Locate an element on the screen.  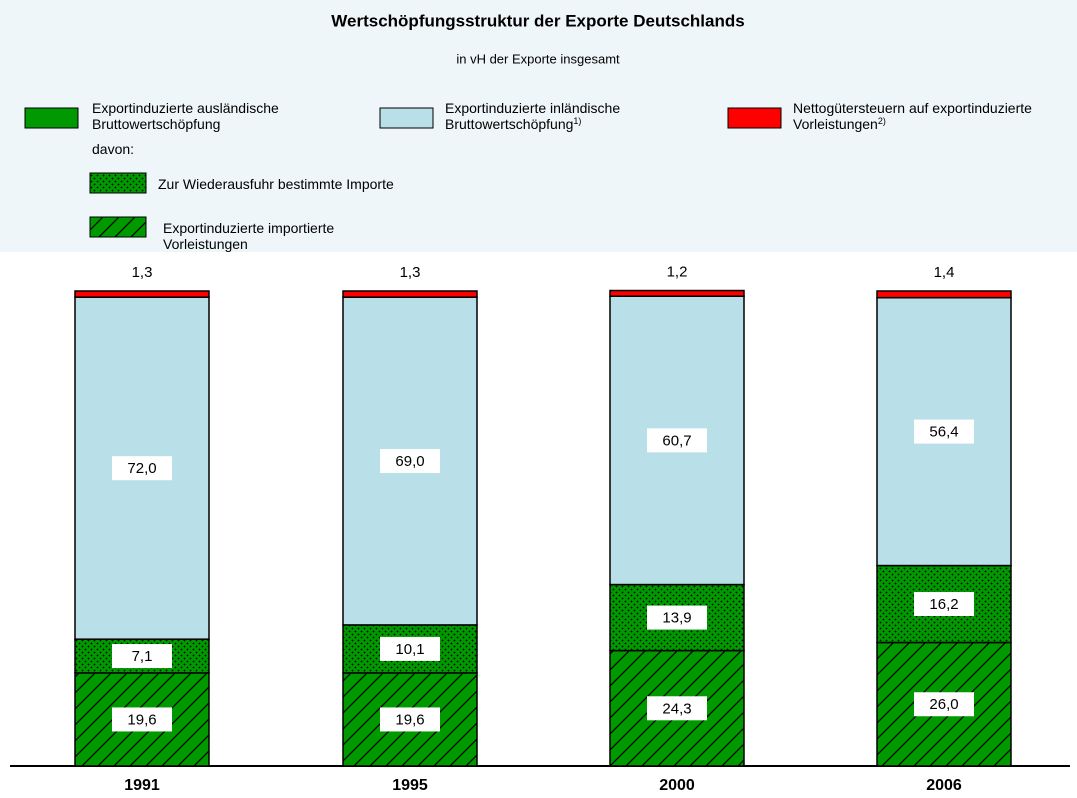
chart-subtitle: in vH der Exporte insgesamt is located at coordinates (538, 58).